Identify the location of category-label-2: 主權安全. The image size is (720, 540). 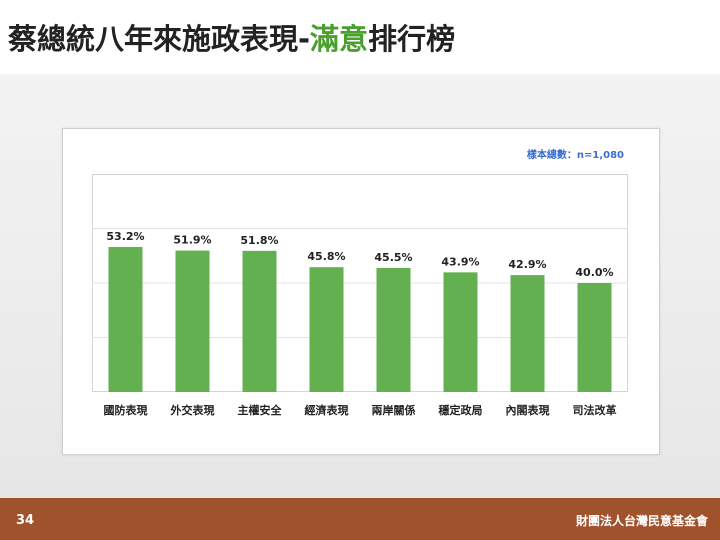
(260, 410).